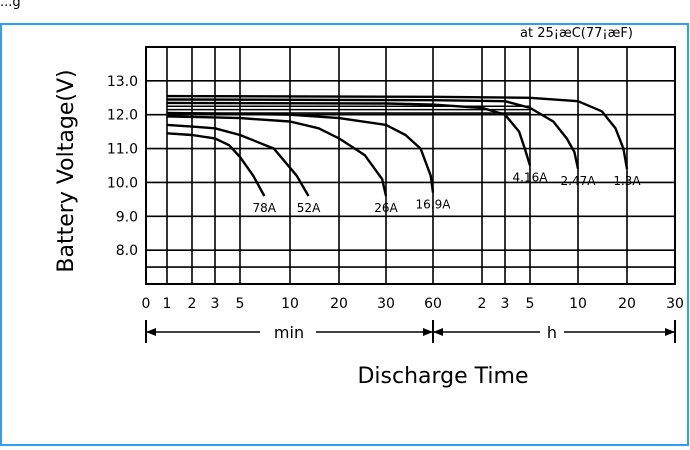 This screenshot has height=450, width=690. What do you see at coordinates (579, 181) in the screenshot?
I see `series-label-2.47A: 2.47A` at bounding box center [579, 181].